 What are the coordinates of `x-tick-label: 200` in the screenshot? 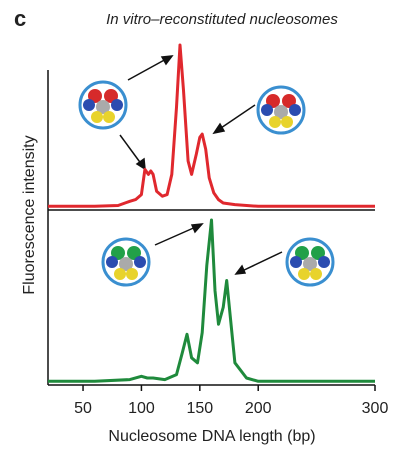 It's located at (258, 408).